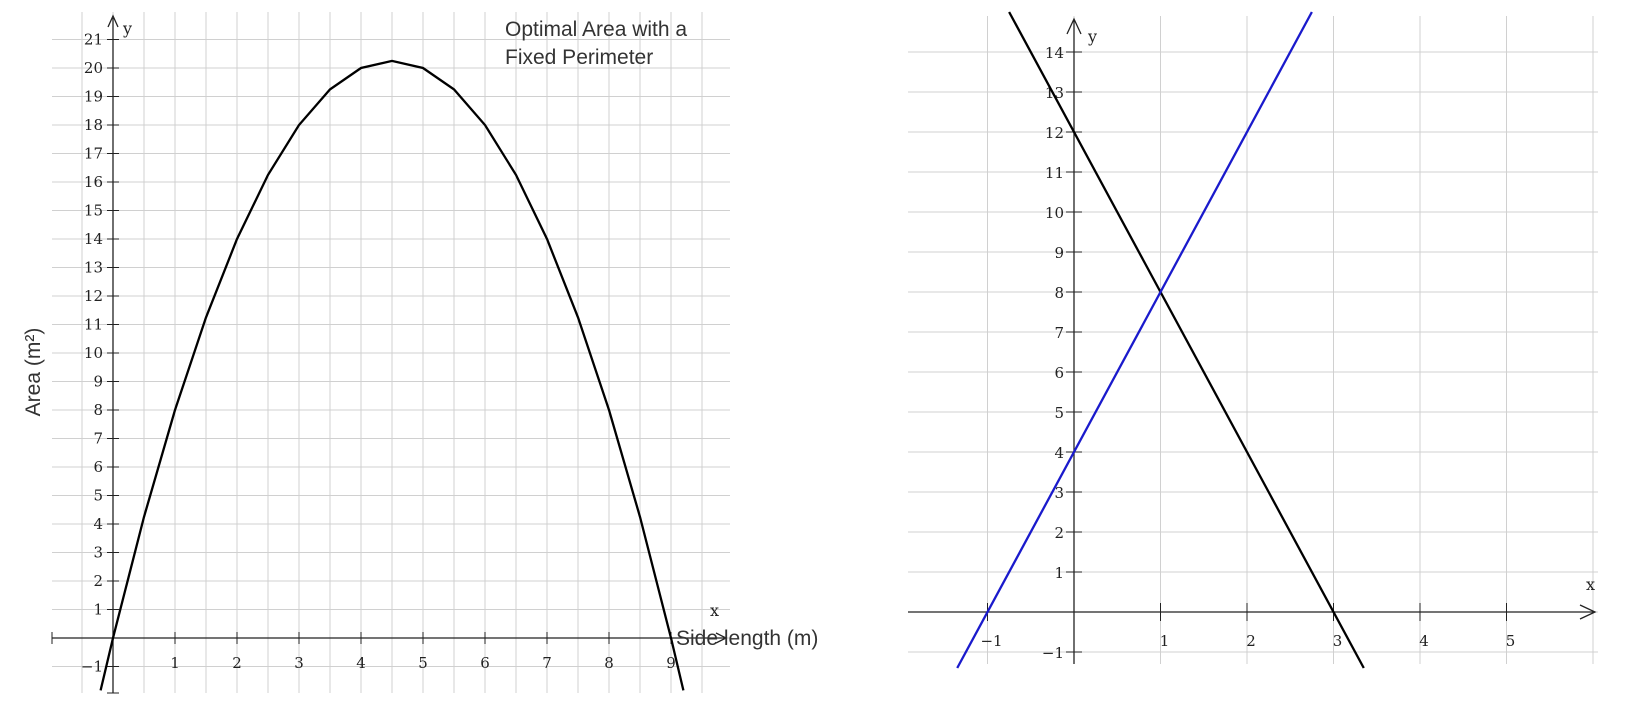 This screenshot has height=716, width=1642. I want to click on y-axis-label: Area (m²), so click(33, 372).